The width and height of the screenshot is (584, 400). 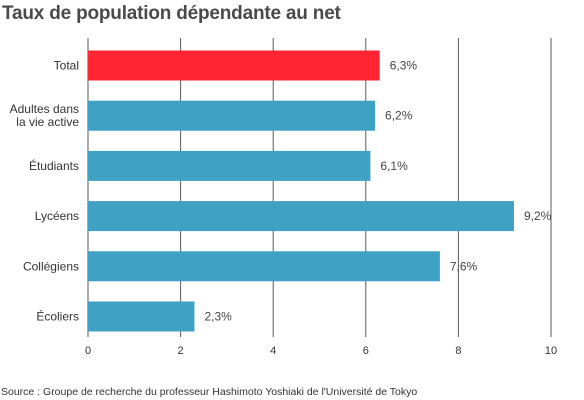 What do you see at coordinates (551, 351) in the screenshot?
I see `x-tick-label: 10` at bounding box center [551, 351].